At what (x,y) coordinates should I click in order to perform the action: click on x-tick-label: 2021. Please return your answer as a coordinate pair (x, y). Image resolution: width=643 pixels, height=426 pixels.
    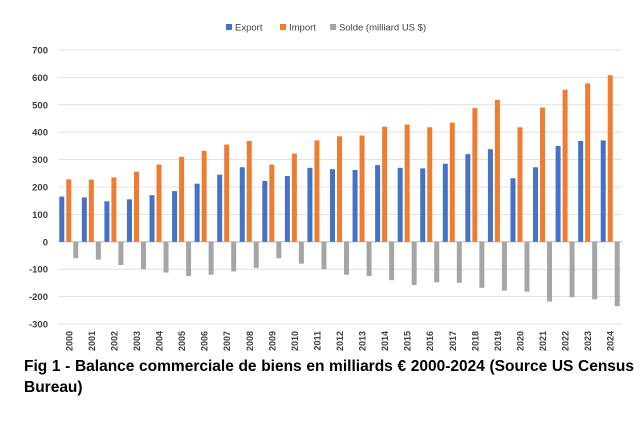
    Looking at the image, I should click on (543, 341).